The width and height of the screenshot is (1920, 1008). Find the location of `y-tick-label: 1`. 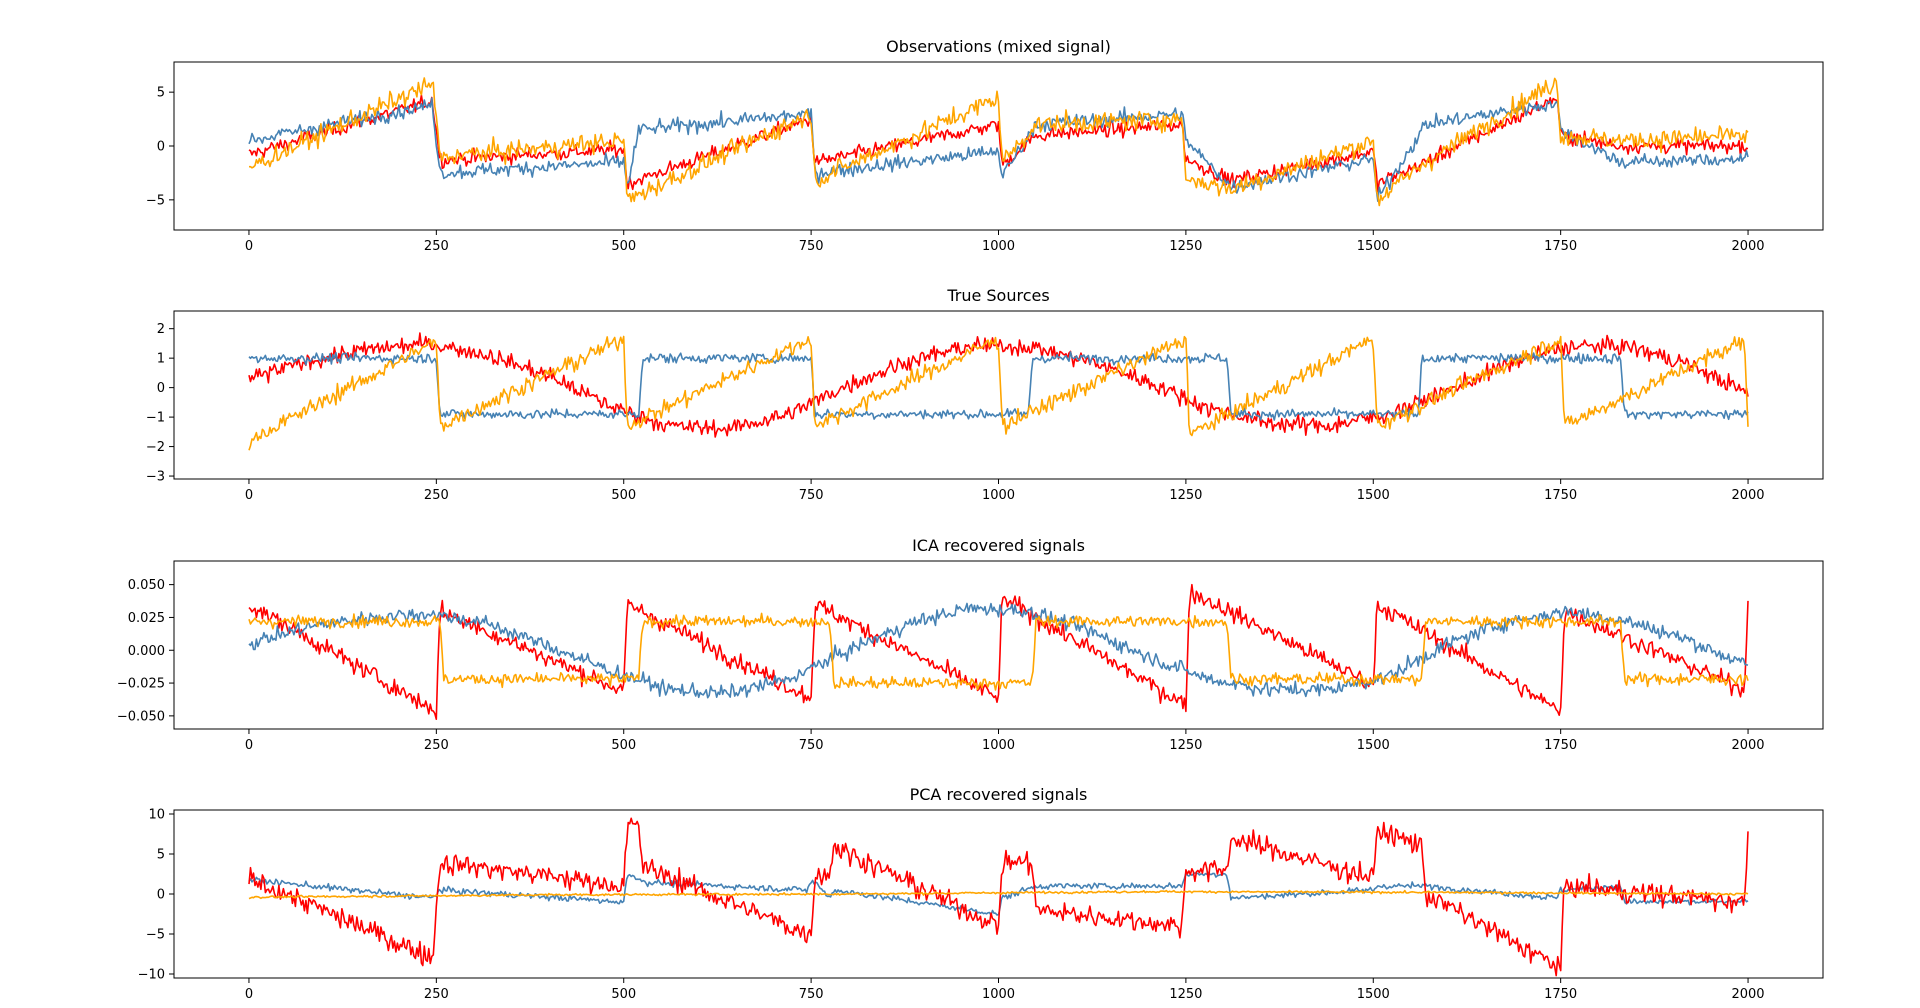

y-tick-label: 1 is located at coordinates (161, 359).